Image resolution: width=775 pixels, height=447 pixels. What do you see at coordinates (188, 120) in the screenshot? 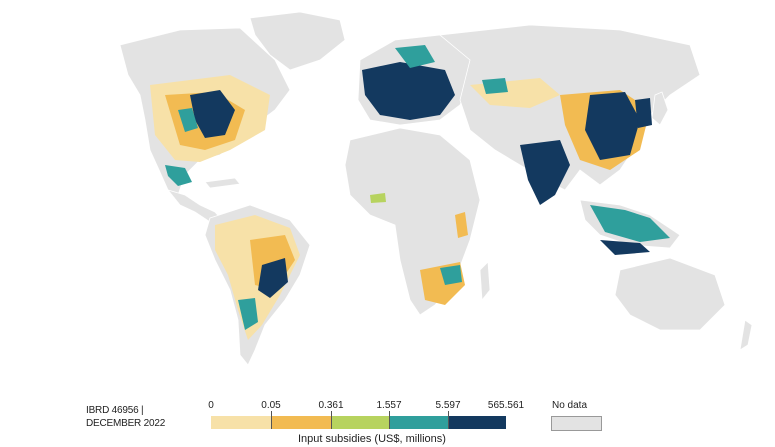
I see `region-usa-teal` at bounding box center [188, 120].